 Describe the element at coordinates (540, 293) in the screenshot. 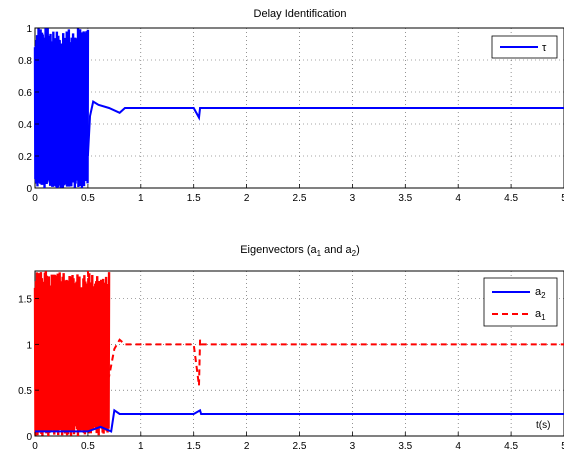

I see `legend-label-a2: a2` at that location.